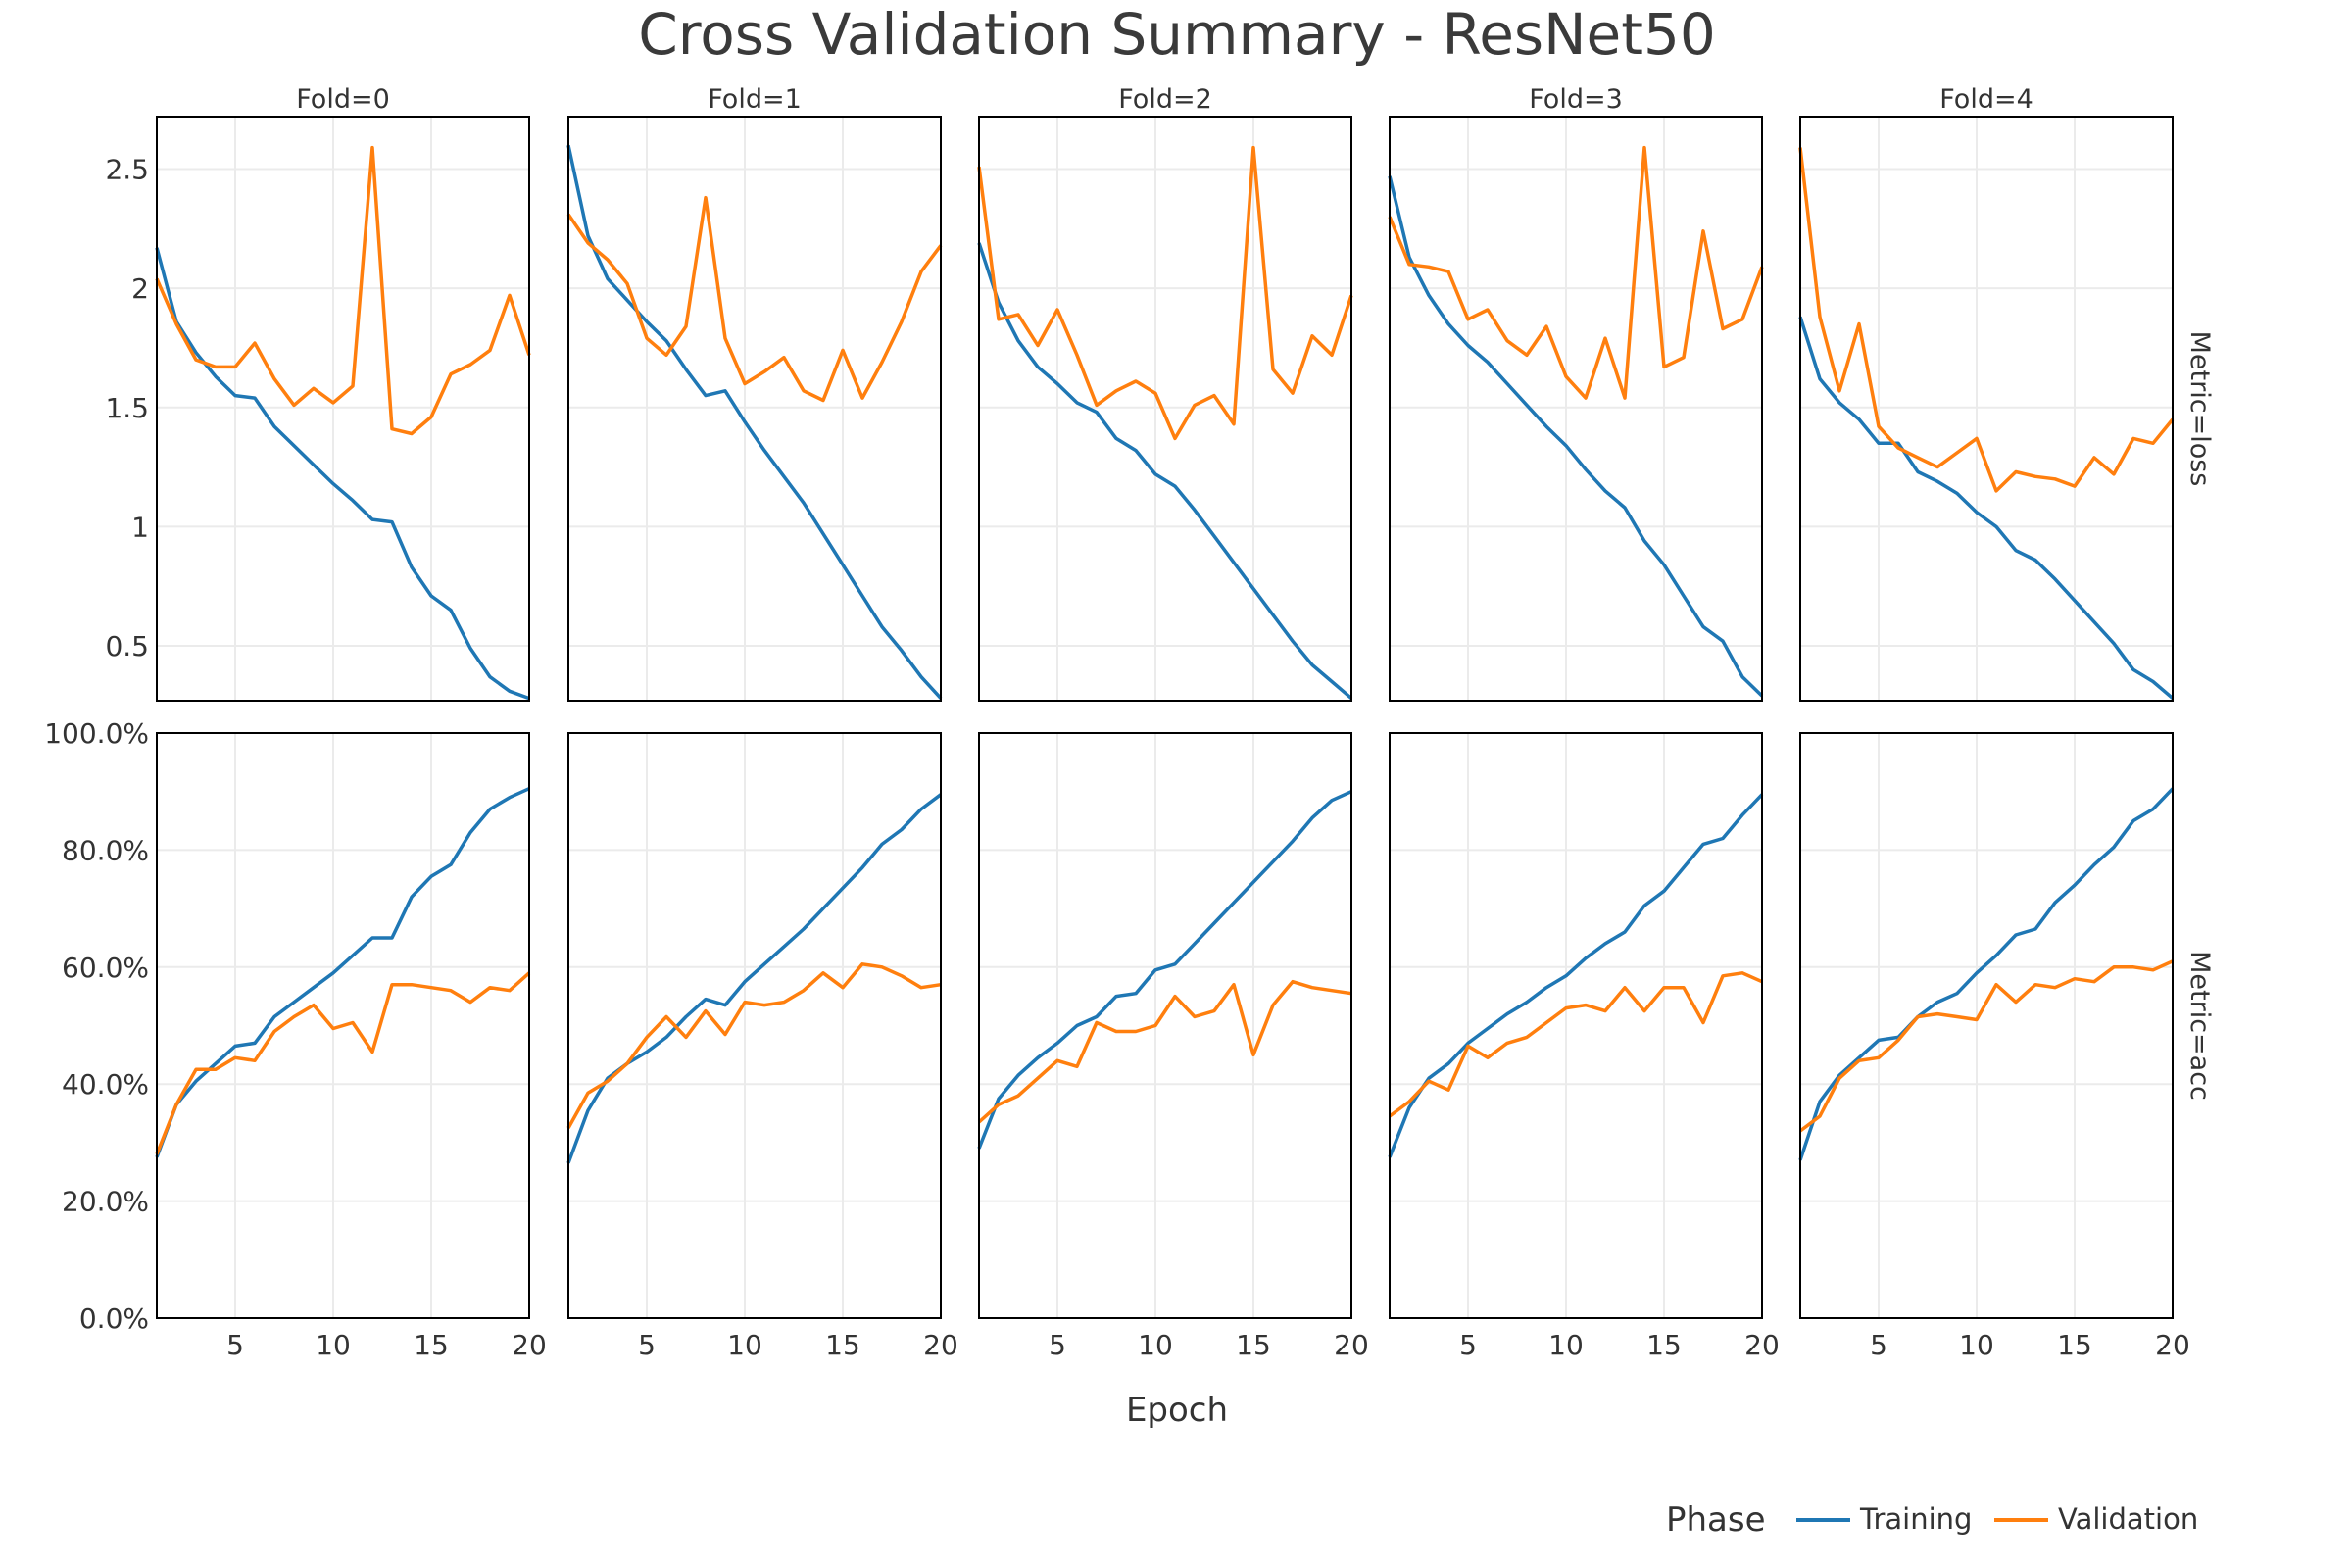 The height and width of the screenshot is (1568, 2352). I want to click on panel-loss-fold-4: Fold=4, so click(1986, 393).